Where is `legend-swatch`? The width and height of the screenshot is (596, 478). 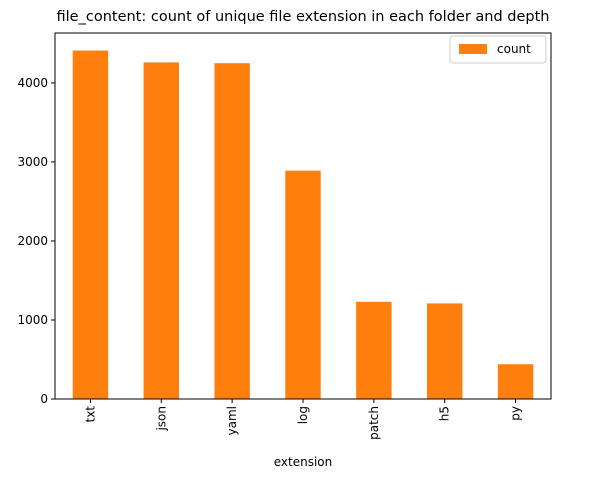 legend-swatch is located at coordinates (473, 49).